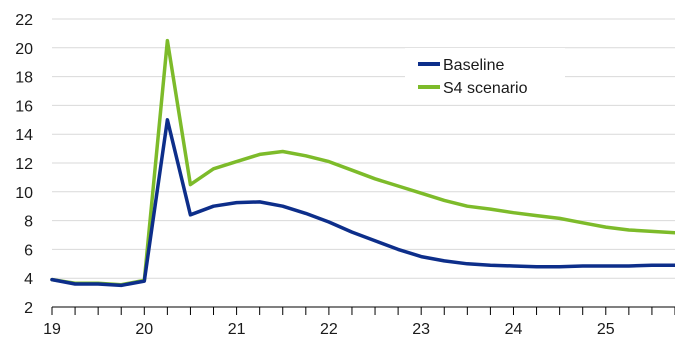 The height and width of the screenshot is (339, 675). Describe the element at coordinates (28, 250) in the screenshot. I see `y-tick-label: 6` at that location.